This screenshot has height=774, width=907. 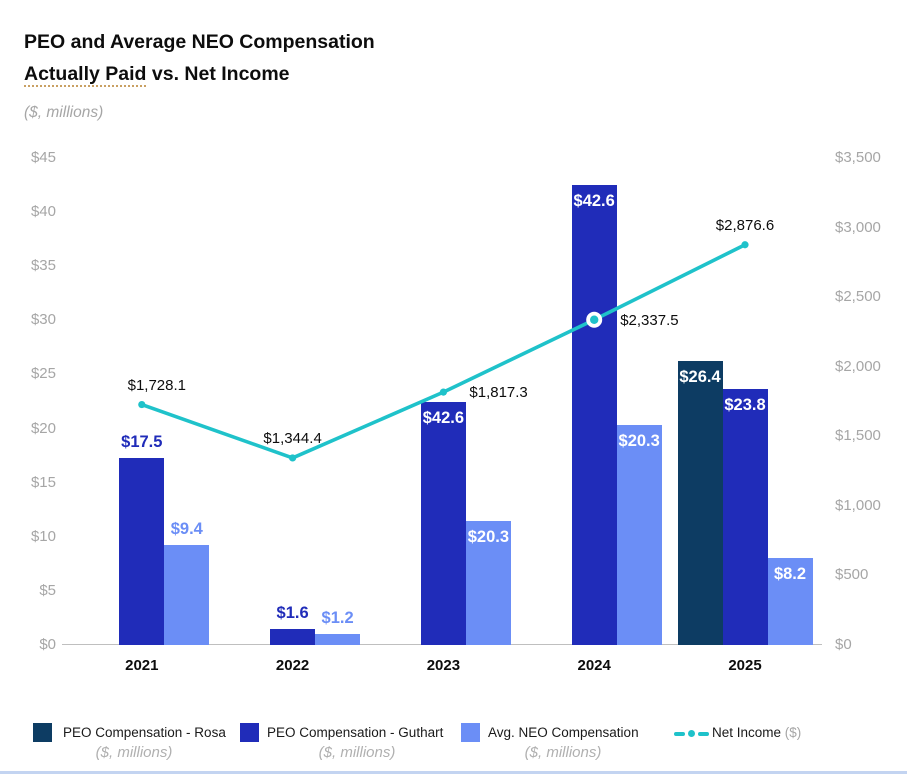 What do you see at coordinates (649, 320) in the screenshot?
I see `net-income-label-2024: $2,337.5` at bounding box center [649, 320].